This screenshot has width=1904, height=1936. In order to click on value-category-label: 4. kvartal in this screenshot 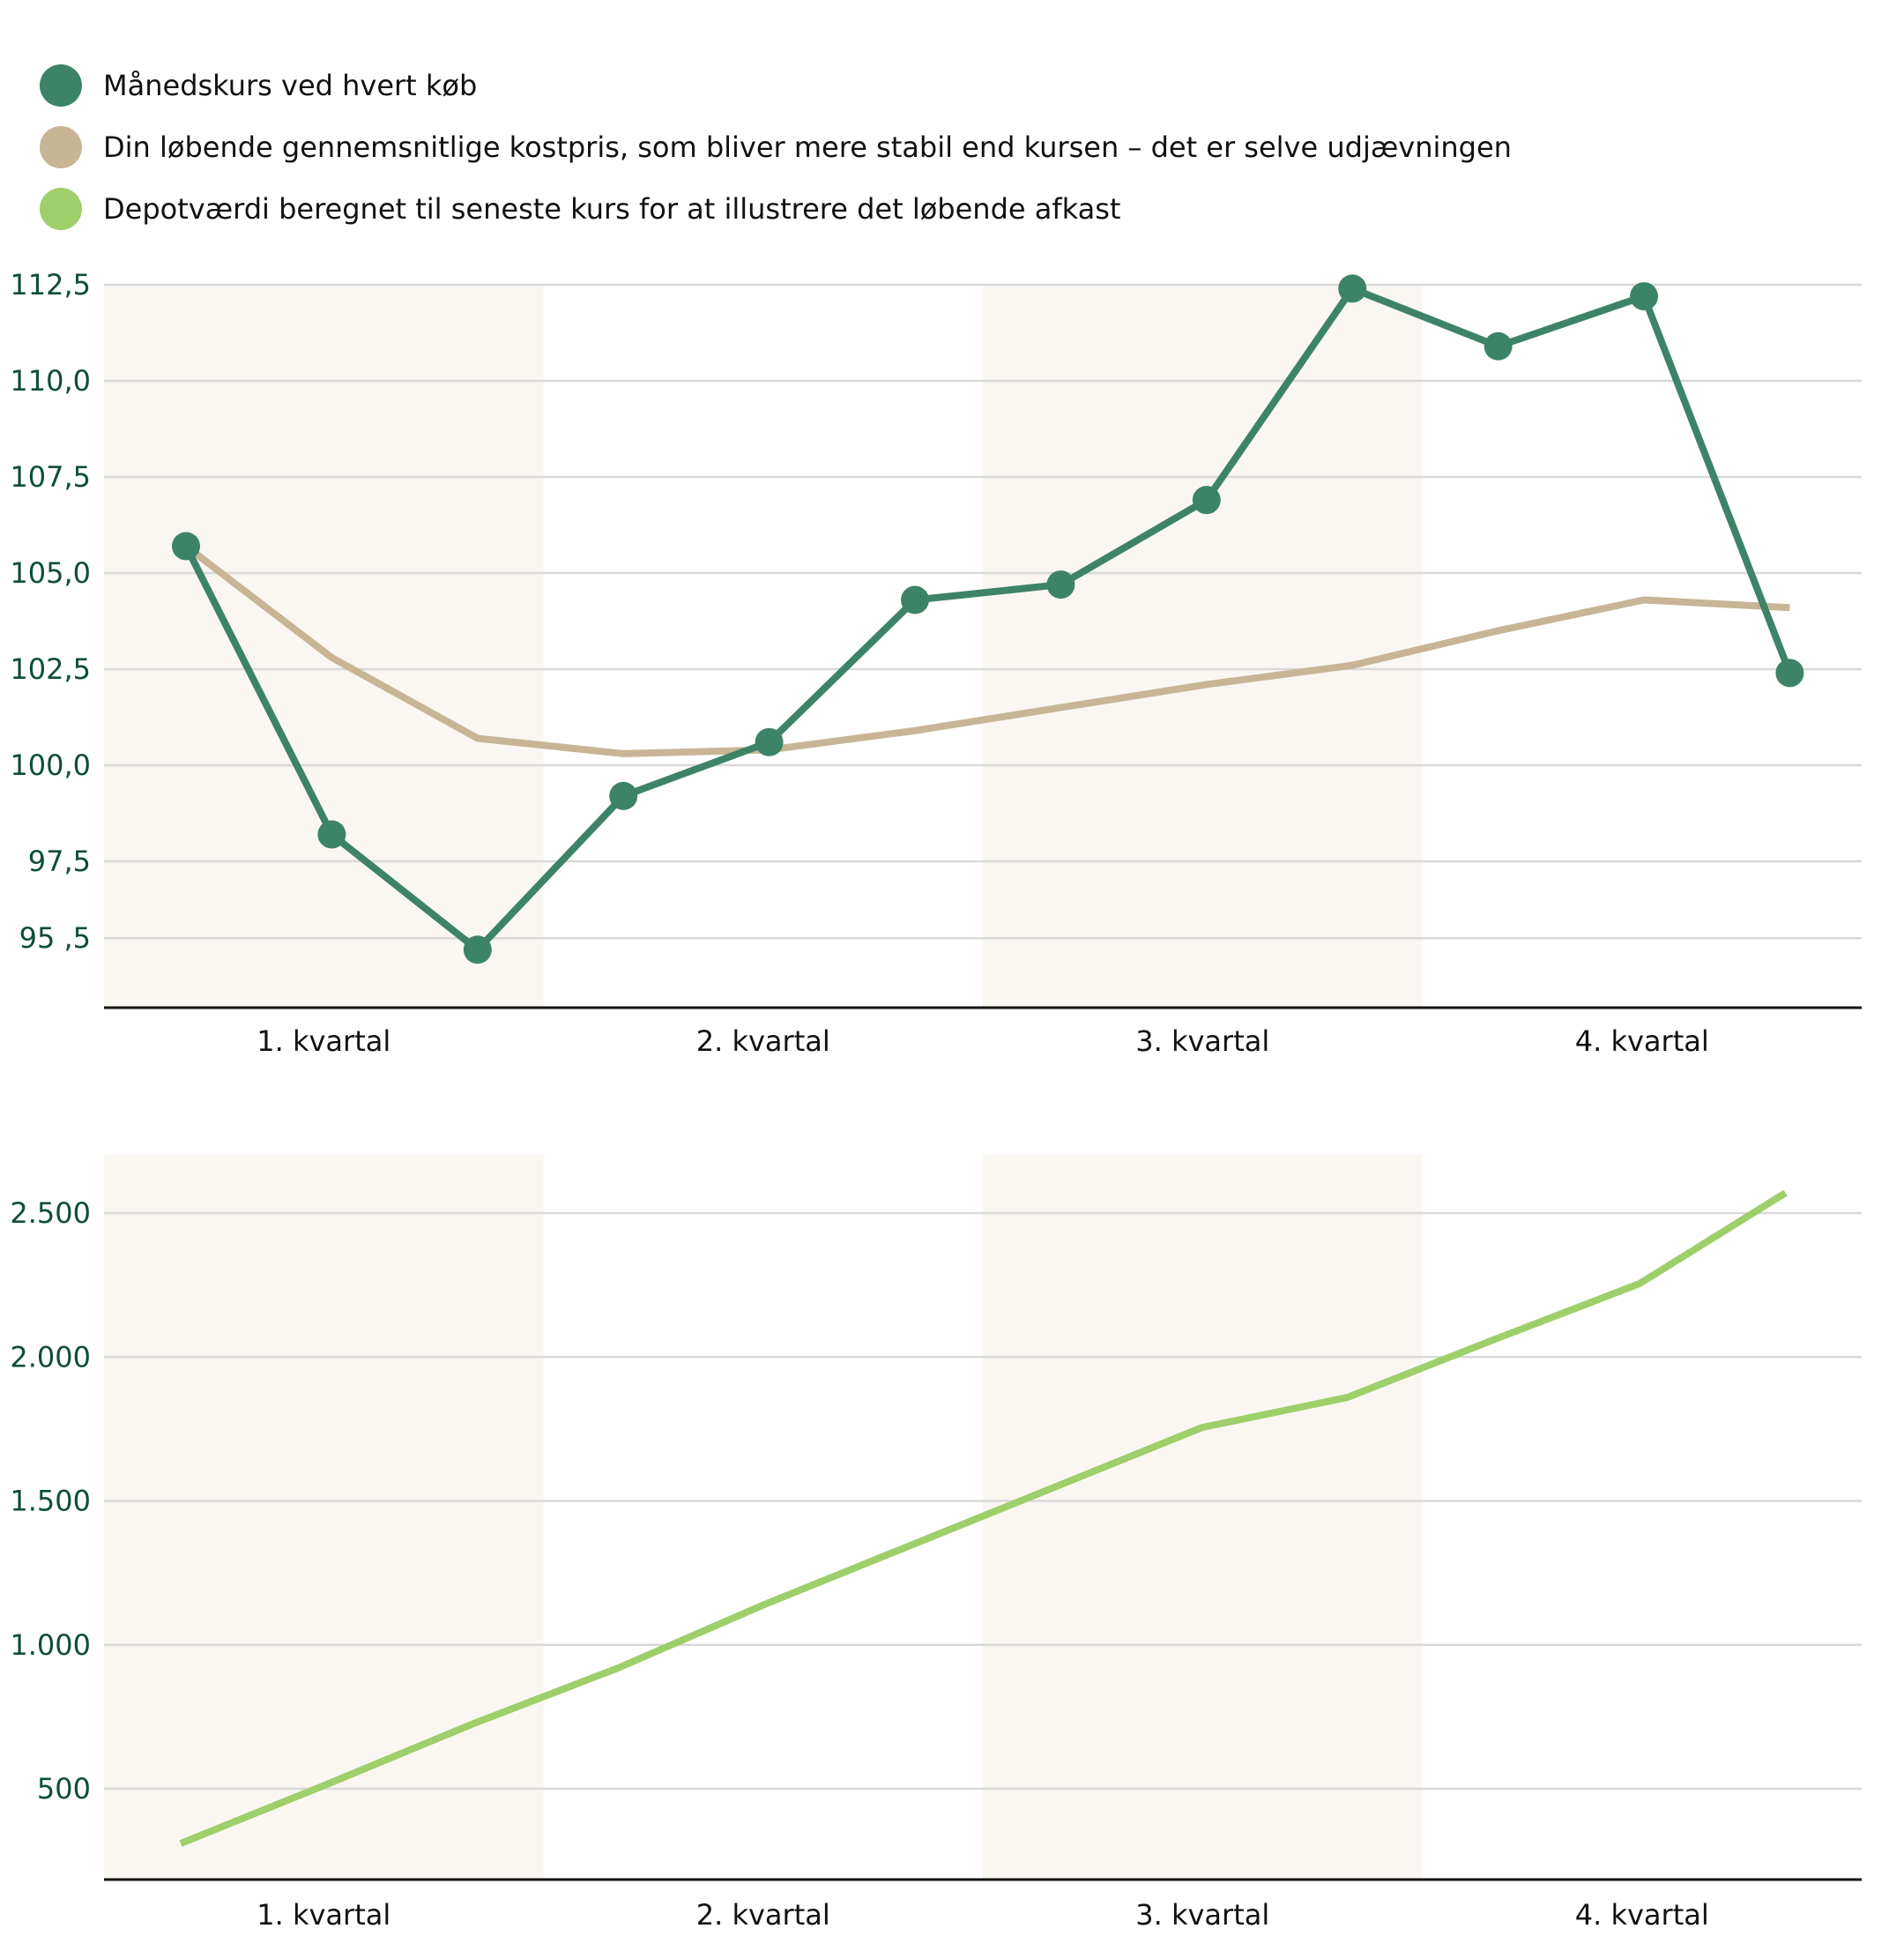, I will do `click(1642, 1915)`.